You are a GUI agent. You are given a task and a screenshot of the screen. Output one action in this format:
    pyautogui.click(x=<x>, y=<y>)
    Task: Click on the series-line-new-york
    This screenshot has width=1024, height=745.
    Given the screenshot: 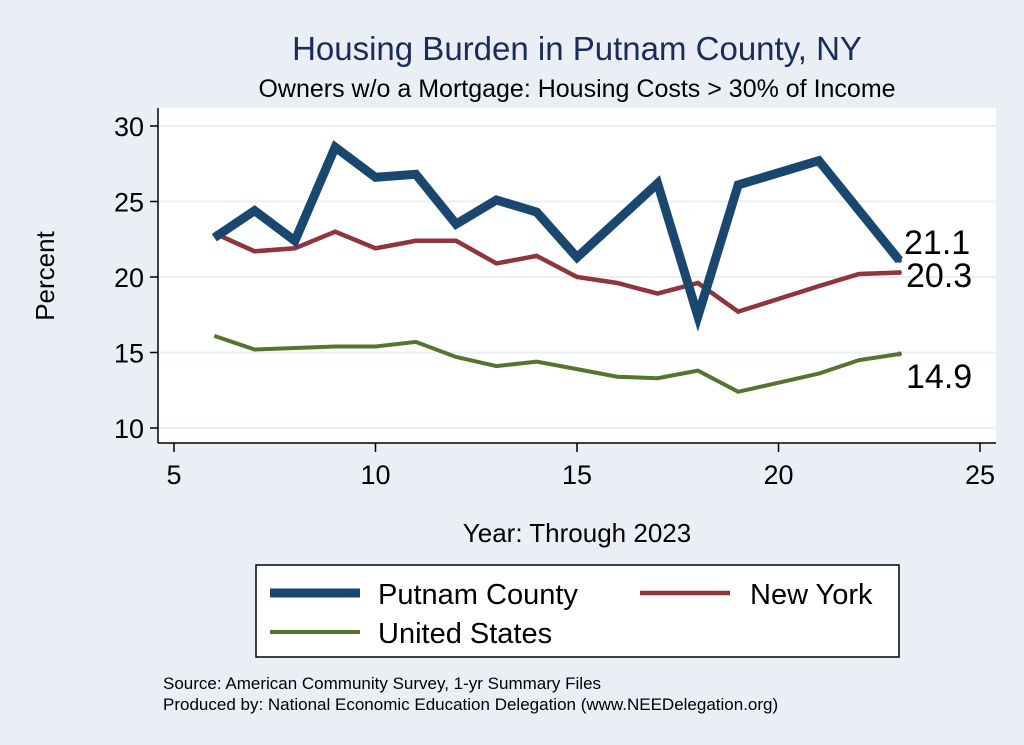 What is the action you would take?
    pyautogui.click(x=556, y=272)
    